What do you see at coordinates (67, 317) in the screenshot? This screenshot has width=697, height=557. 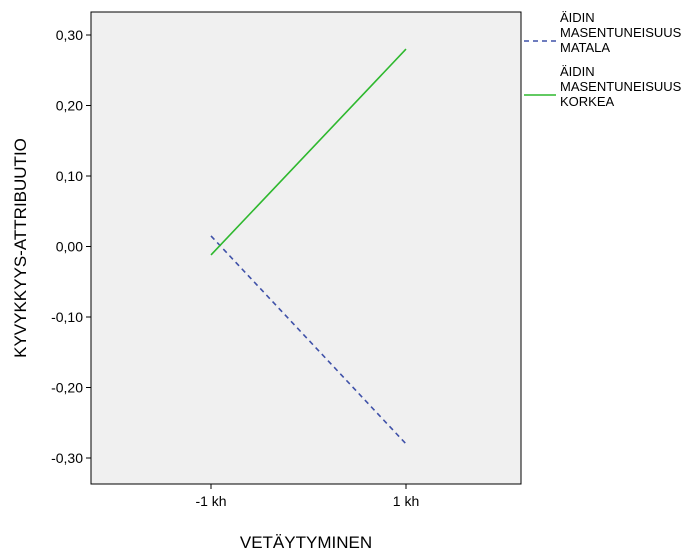 I see `y-tick-label: -0,10` at bounding box center [67, 317].